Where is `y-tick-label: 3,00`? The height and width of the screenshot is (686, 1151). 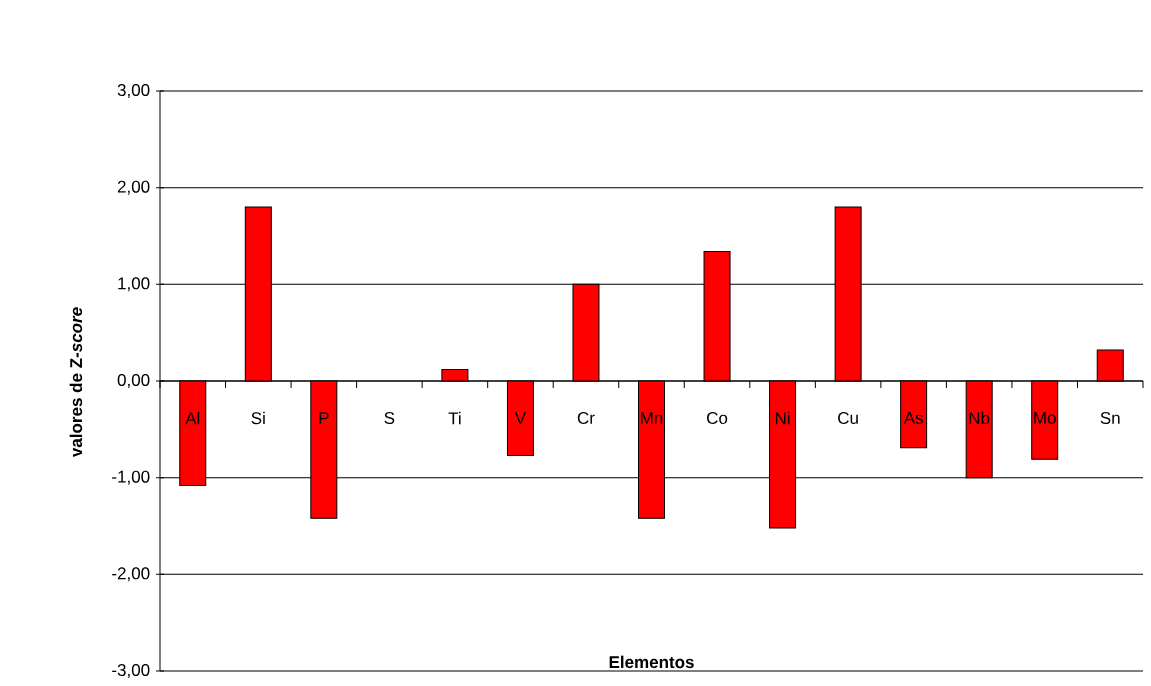
y-tick-label: 3,00 is located at coordinates (133, 91).